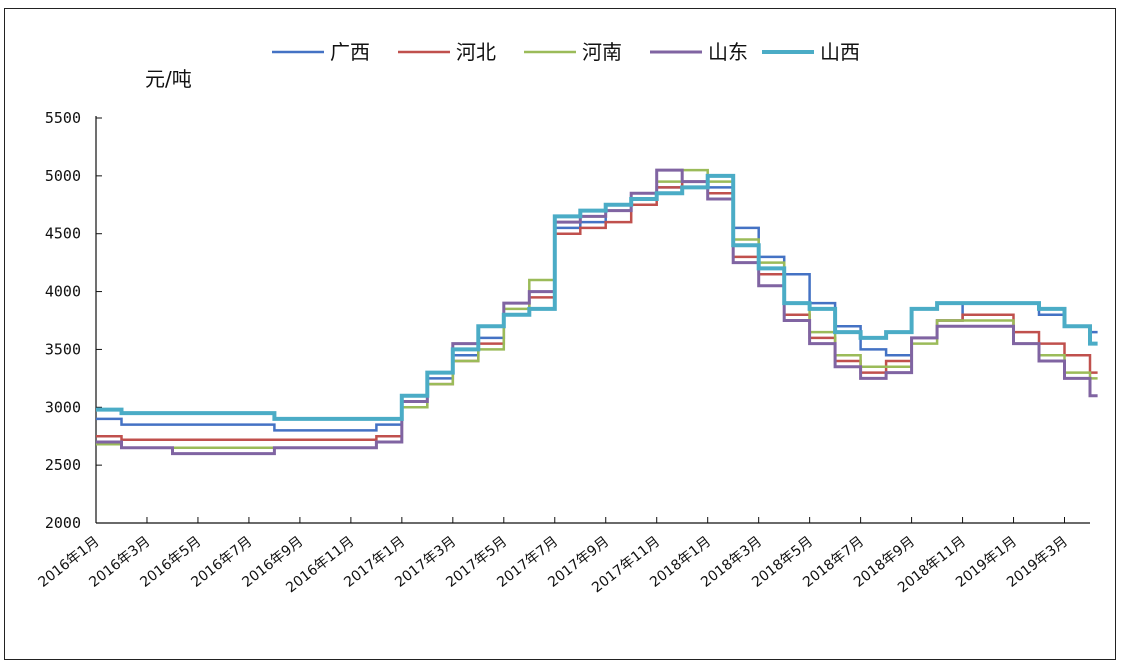 The width and height of the screenshot is (1121, 661). Describe the element at coordinates (476, 52) in the screenshot. I see `legend-label-1: 河北` at that location.